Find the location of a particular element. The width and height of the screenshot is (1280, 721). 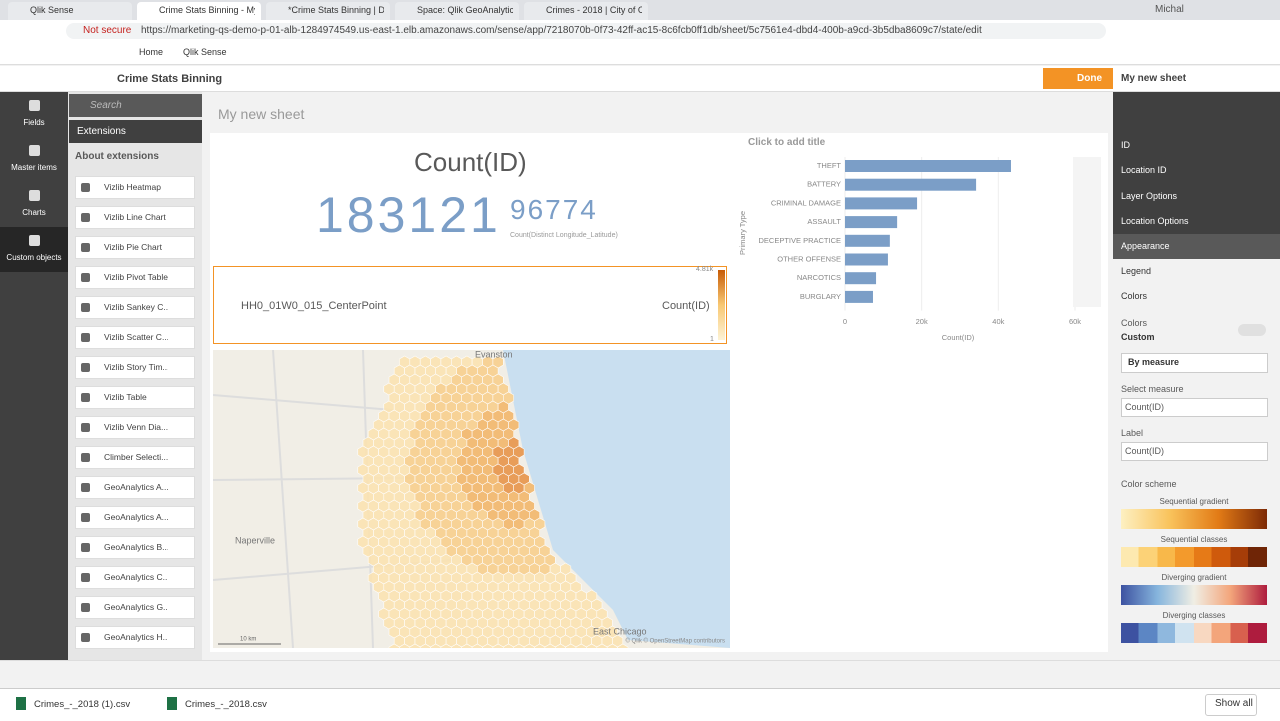

lake is located at coordinates (616, 499).